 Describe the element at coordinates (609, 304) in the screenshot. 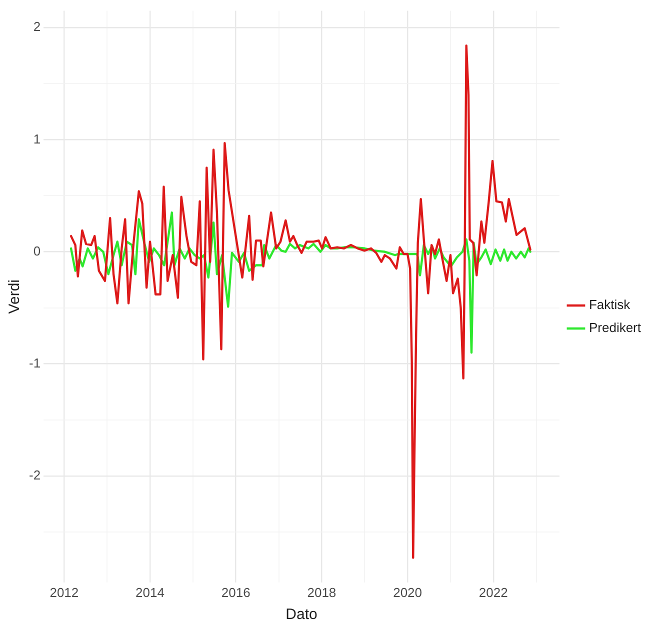

I see `legend-label: Faktisk` at that location.